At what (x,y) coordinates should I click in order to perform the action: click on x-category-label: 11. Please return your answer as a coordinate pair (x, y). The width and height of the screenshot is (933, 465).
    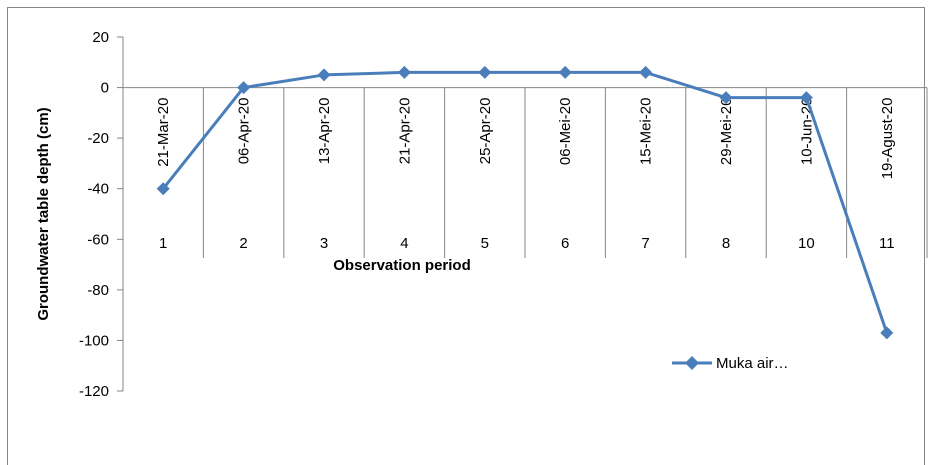
    Looking at the image, I should click on (887, 243).